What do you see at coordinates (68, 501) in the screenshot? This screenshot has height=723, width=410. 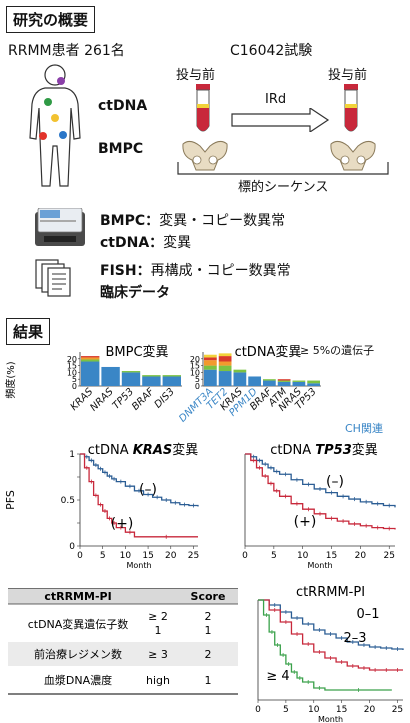 I see `km-ytick-label: 0.5` at bounding box center [68, 501].